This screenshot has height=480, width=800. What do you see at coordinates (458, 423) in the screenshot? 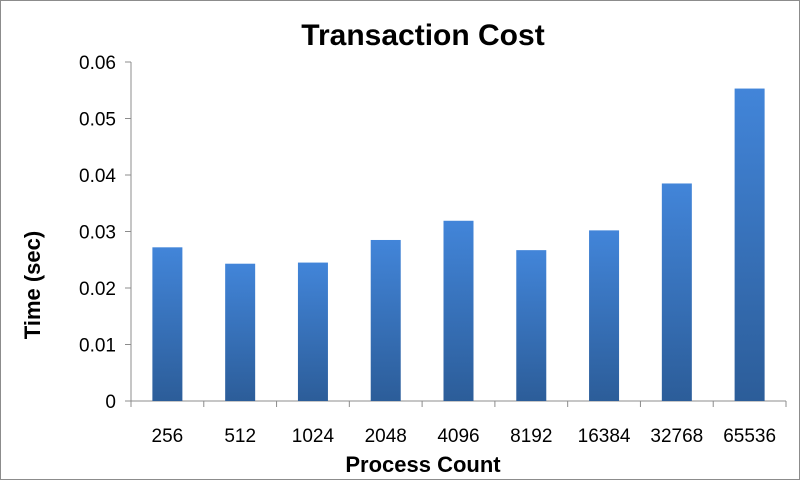
I see `x-axis: 256 512 1024 2048 4096 8192 16384 32768 65536` at bounding box center [458, 423].